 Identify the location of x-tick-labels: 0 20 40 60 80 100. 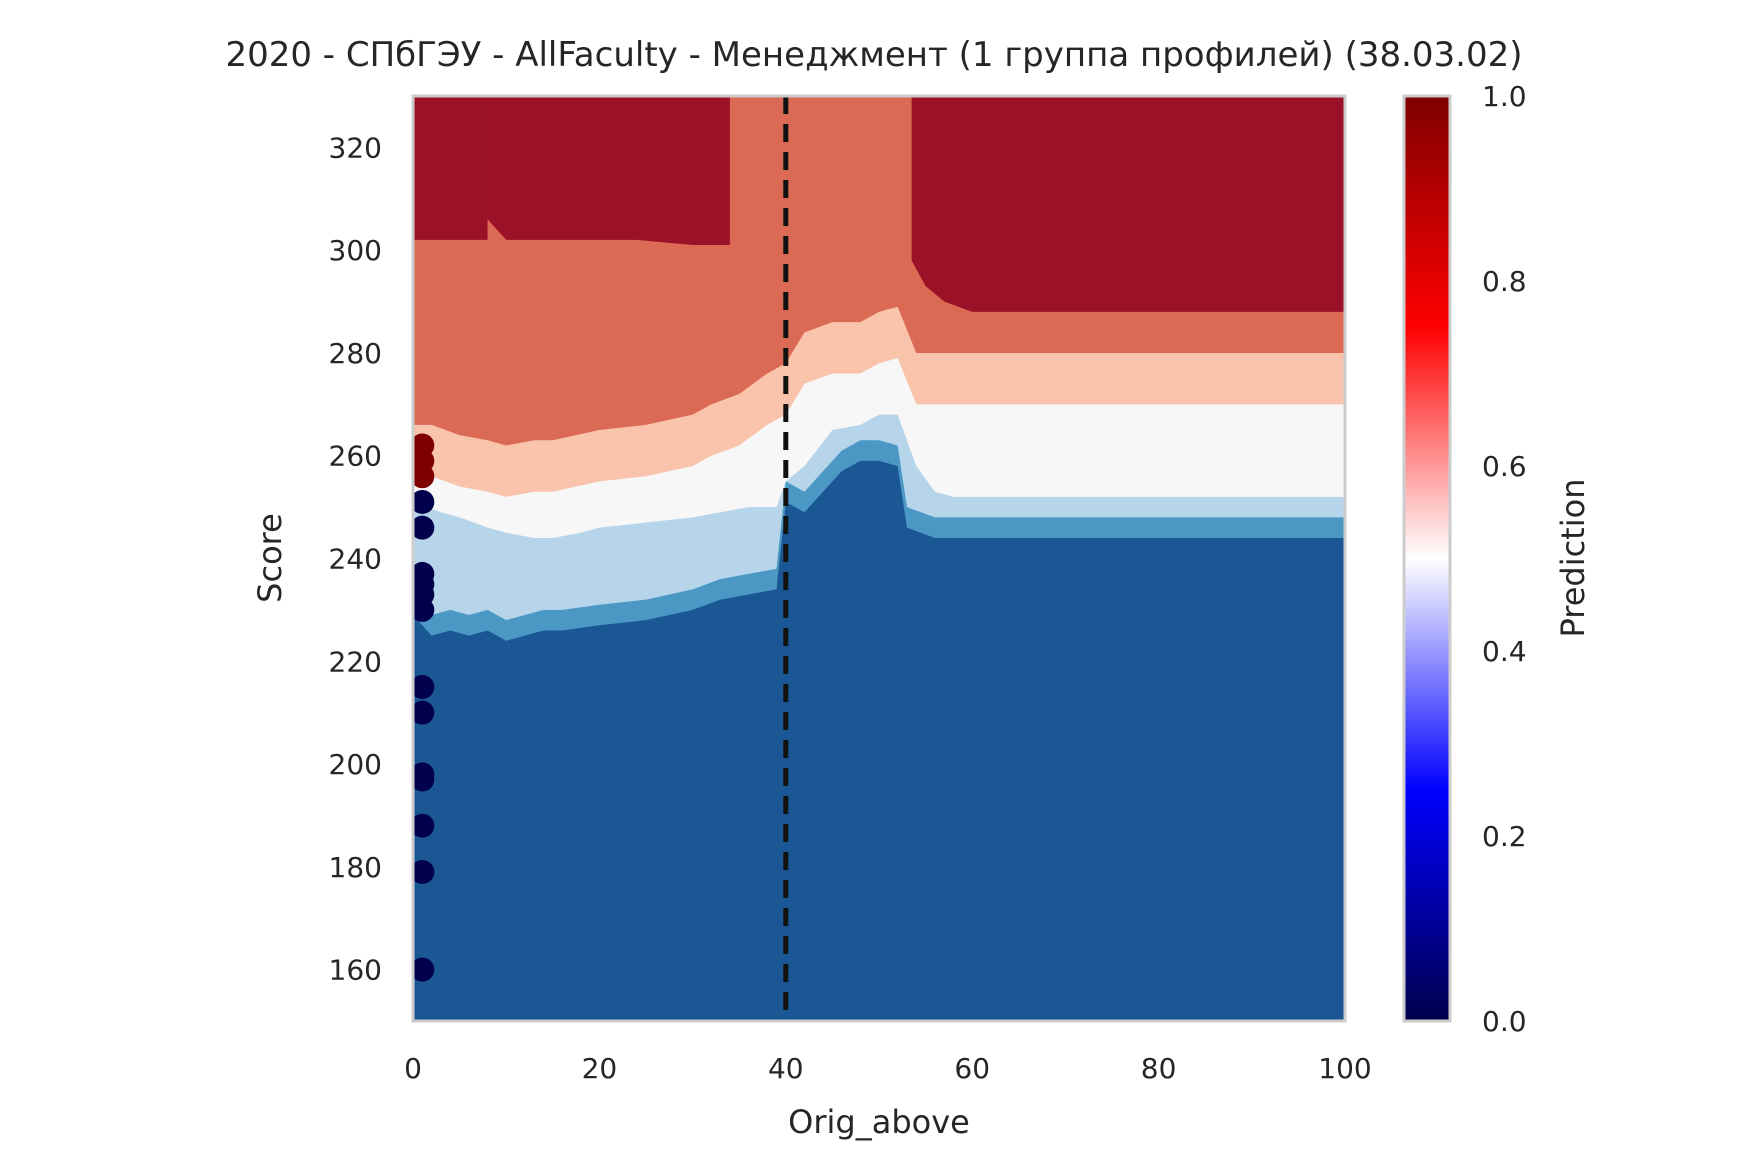
(888, 1068).